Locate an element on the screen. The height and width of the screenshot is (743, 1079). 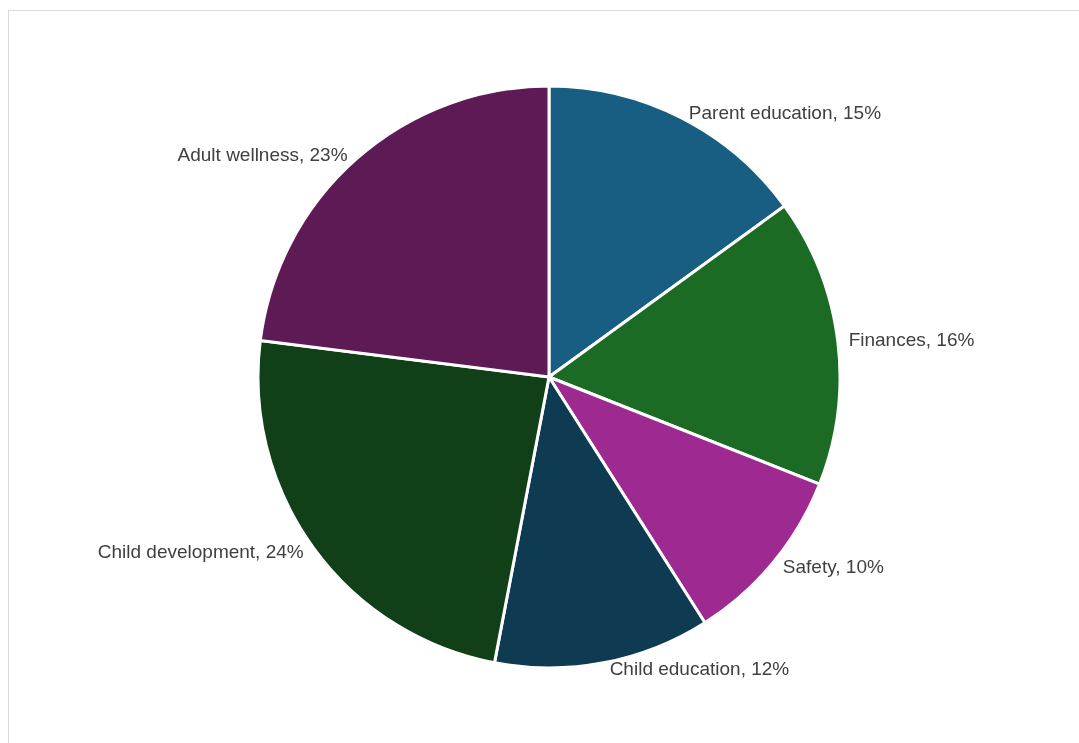
slice-label: Finances, 16% is located at coordinates (911, 340).